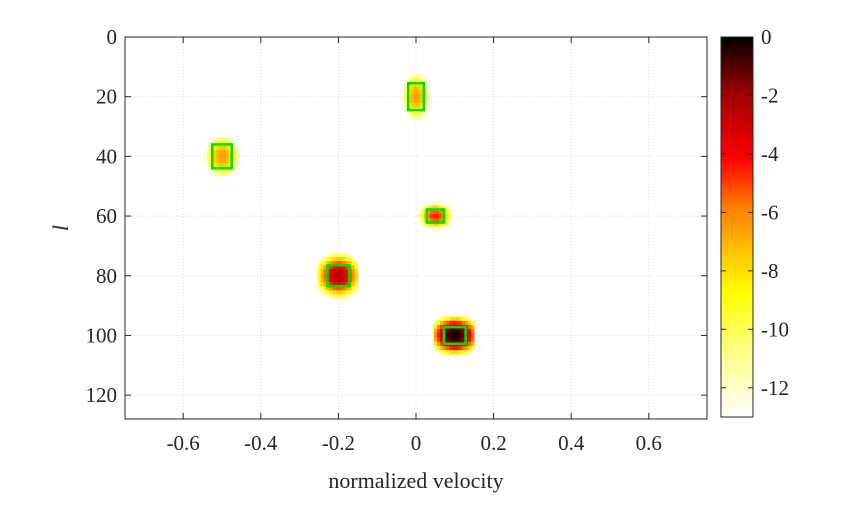  Describe the element at coordinates (775, 212) in the screenshot. I see `colorbar-tick-labels: 0 -2 -4 -6 -8 -10 -12` at that location.